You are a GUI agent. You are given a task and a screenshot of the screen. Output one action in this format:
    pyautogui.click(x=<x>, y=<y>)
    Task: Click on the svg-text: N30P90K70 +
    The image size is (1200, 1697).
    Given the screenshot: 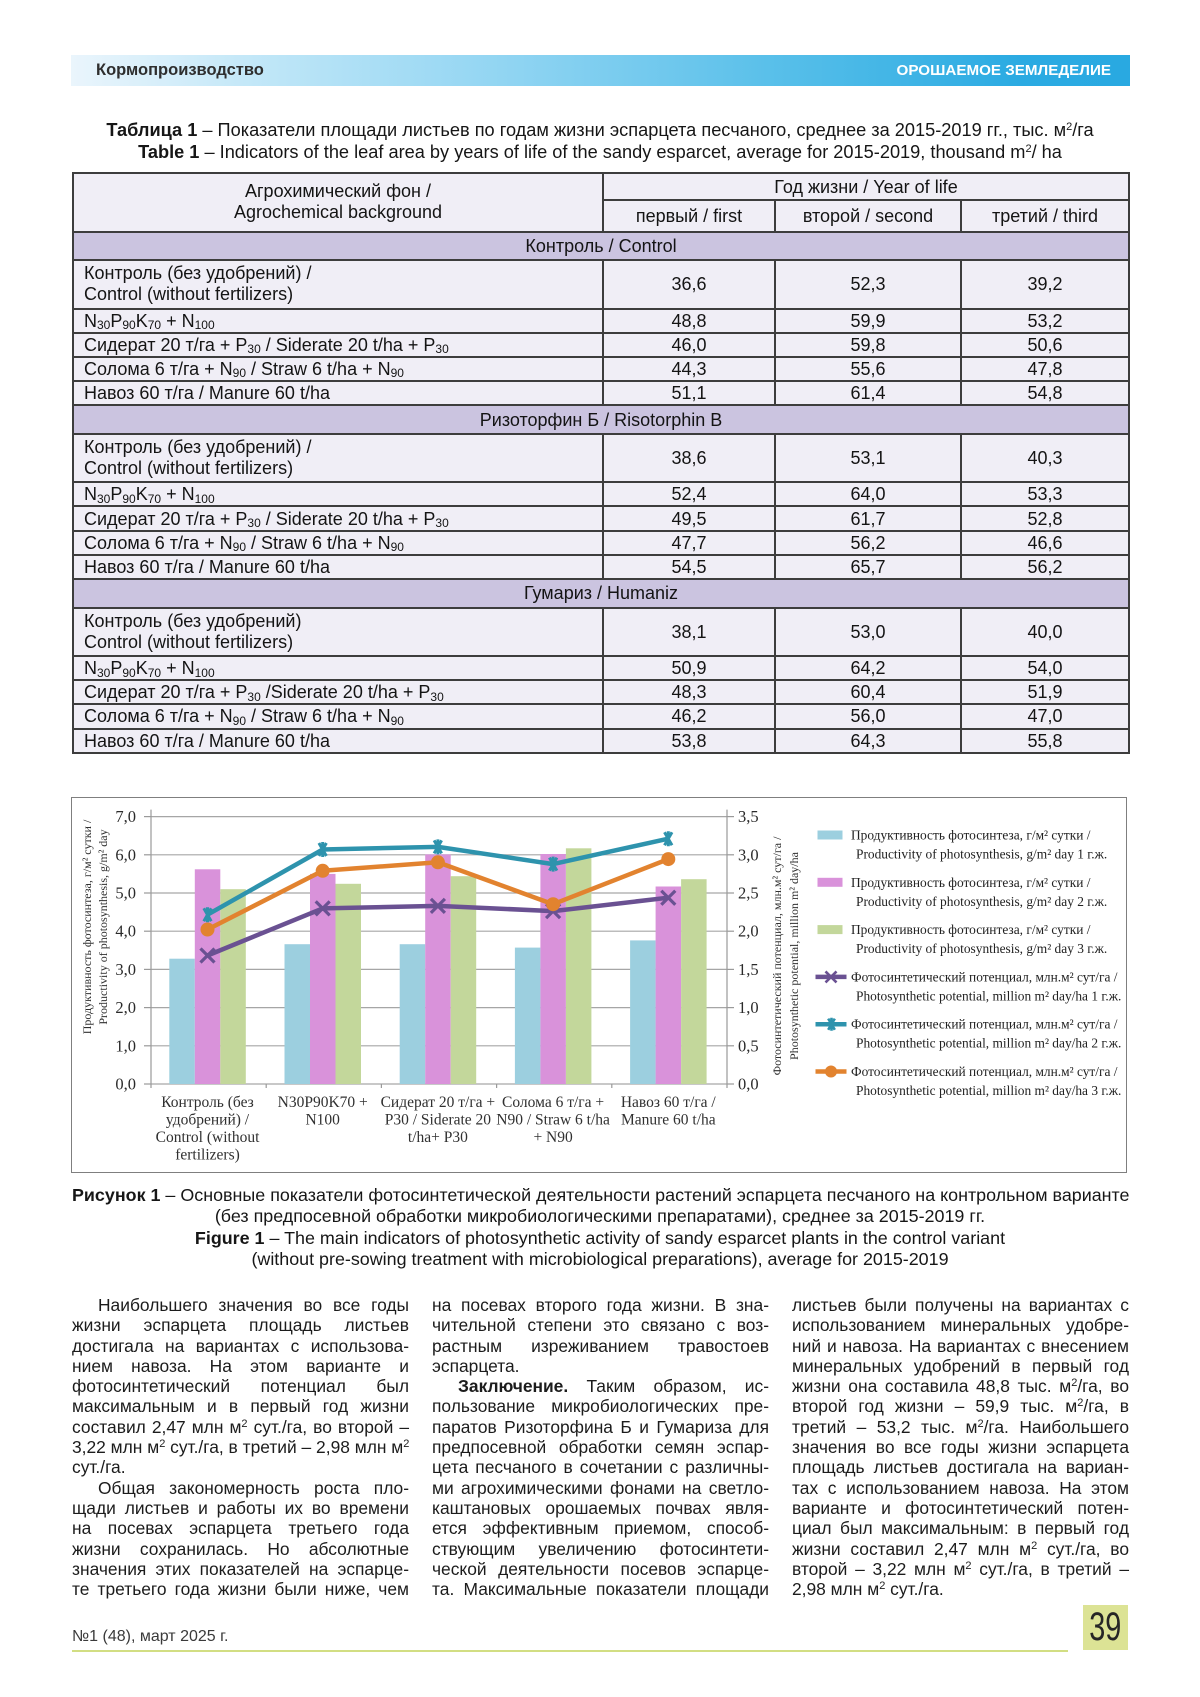 What is the action you would take?
    pyautogui.click(x=323, y=1102)
    